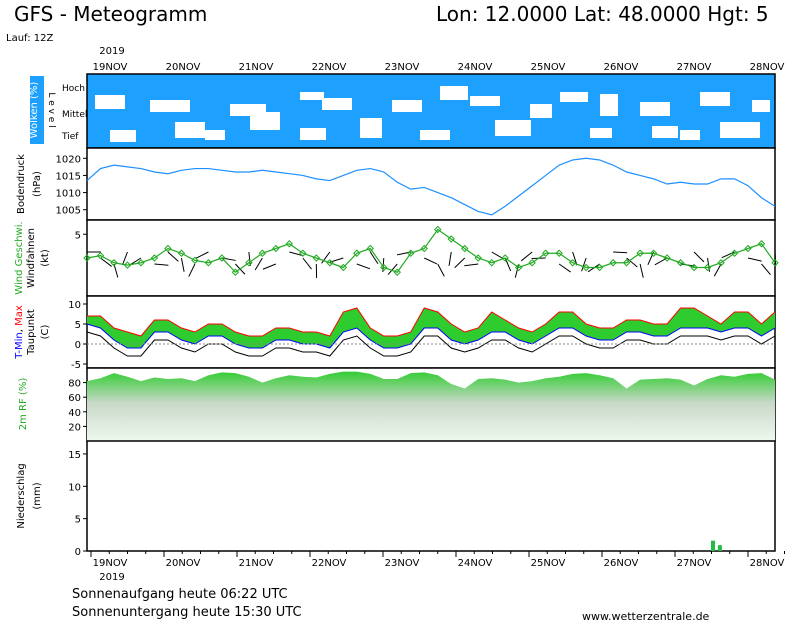 This screenshot has height=625, width=800. I want to click on time-tick-label-top: 27NOV, so click(694, 67).